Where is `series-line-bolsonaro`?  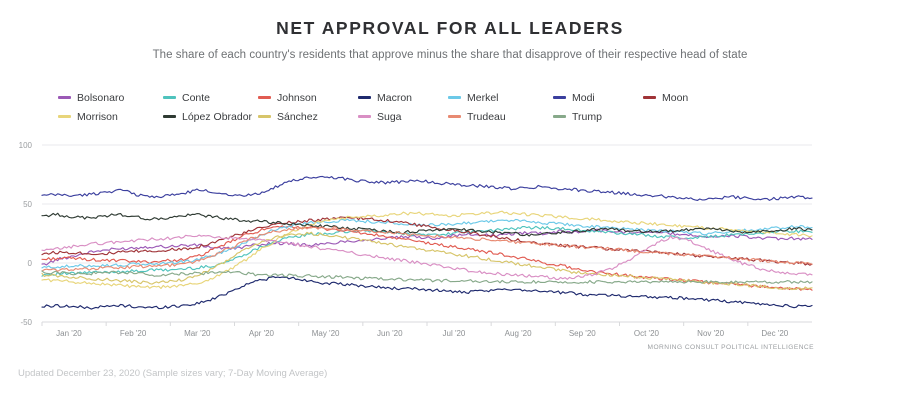 series-line-bolsonaro is located at coordinates (427, 247).